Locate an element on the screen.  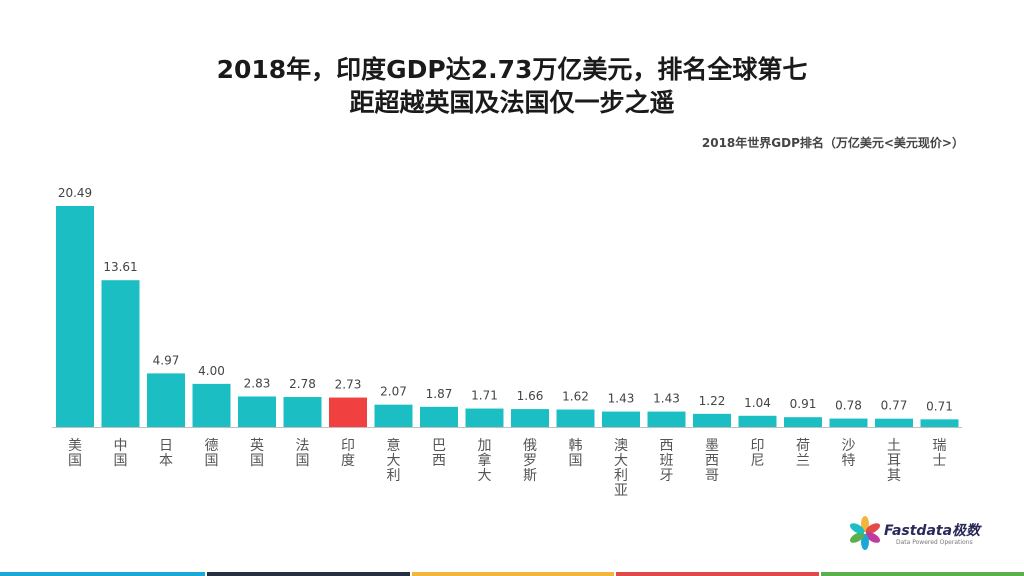
category-label: 加拿大 is located at coordinates (485, 461).